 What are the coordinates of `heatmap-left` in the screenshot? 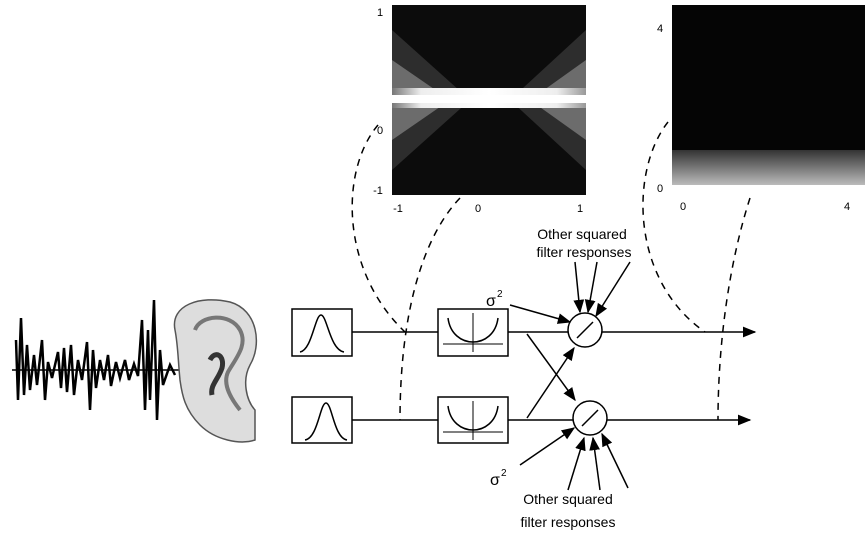 It's located at (489, 100).